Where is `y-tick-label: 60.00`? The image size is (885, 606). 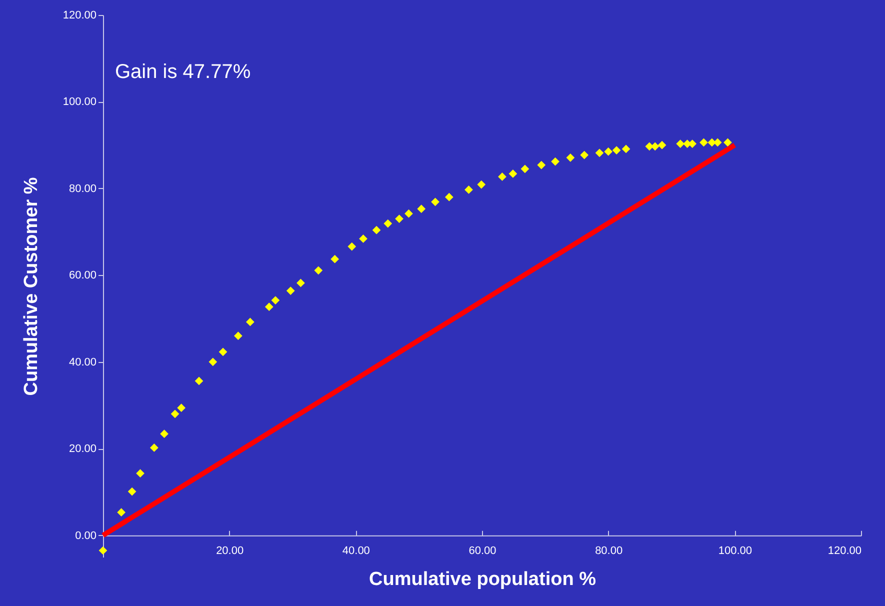
y-tick-label: 60.00 is located at coordinates (82, 276).